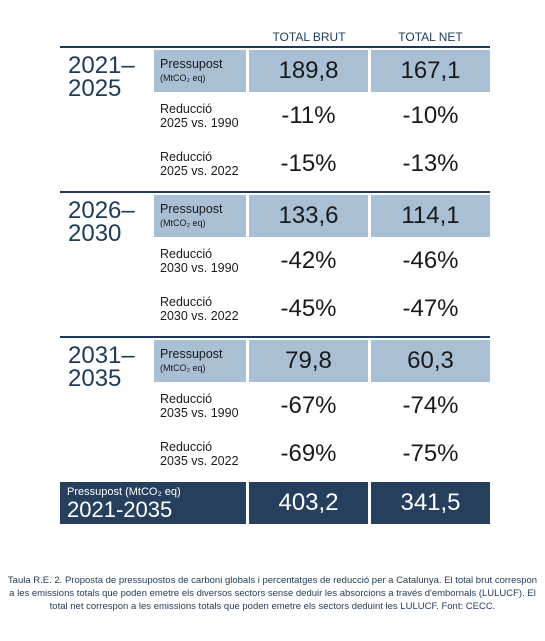 This screenshot has height=641, width=545. What do you see at coordinates (124, 492) in the screenshot?
I see `total-label: Pressupost (MtCO₂ eq)` at bounding box center [124, 492].